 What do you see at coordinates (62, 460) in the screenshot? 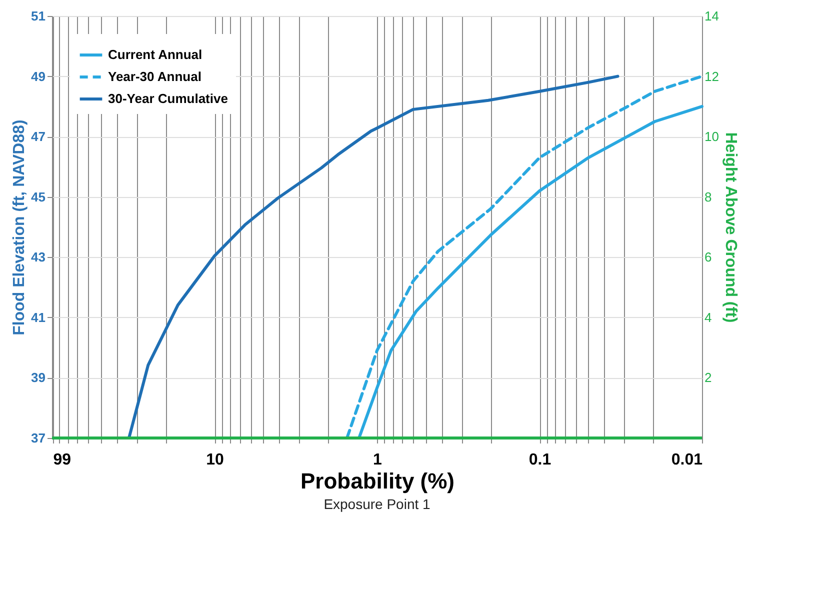
I see `x-tick-label: 99` at bounding box center [62, 460].